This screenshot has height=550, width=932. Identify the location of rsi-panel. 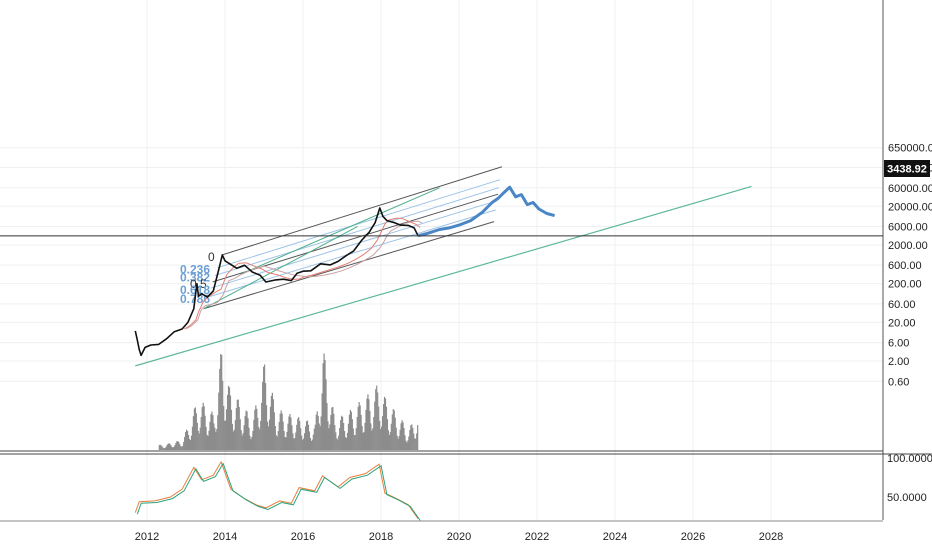
(277, 490).